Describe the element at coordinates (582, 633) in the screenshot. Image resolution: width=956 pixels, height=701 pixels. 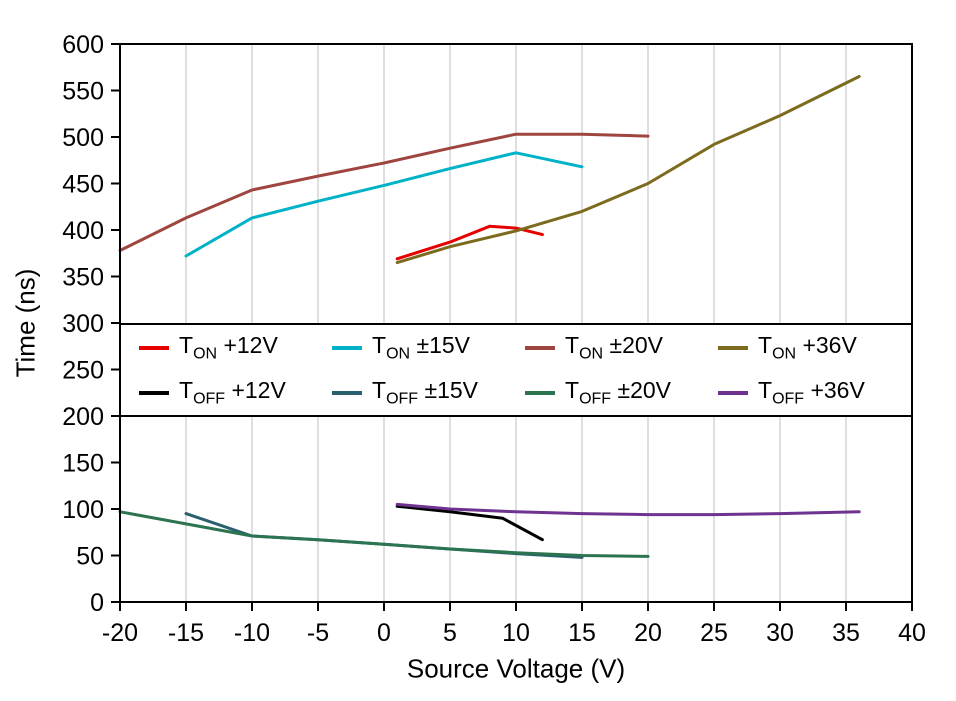
I see `x-tick-label: 15` at that location.